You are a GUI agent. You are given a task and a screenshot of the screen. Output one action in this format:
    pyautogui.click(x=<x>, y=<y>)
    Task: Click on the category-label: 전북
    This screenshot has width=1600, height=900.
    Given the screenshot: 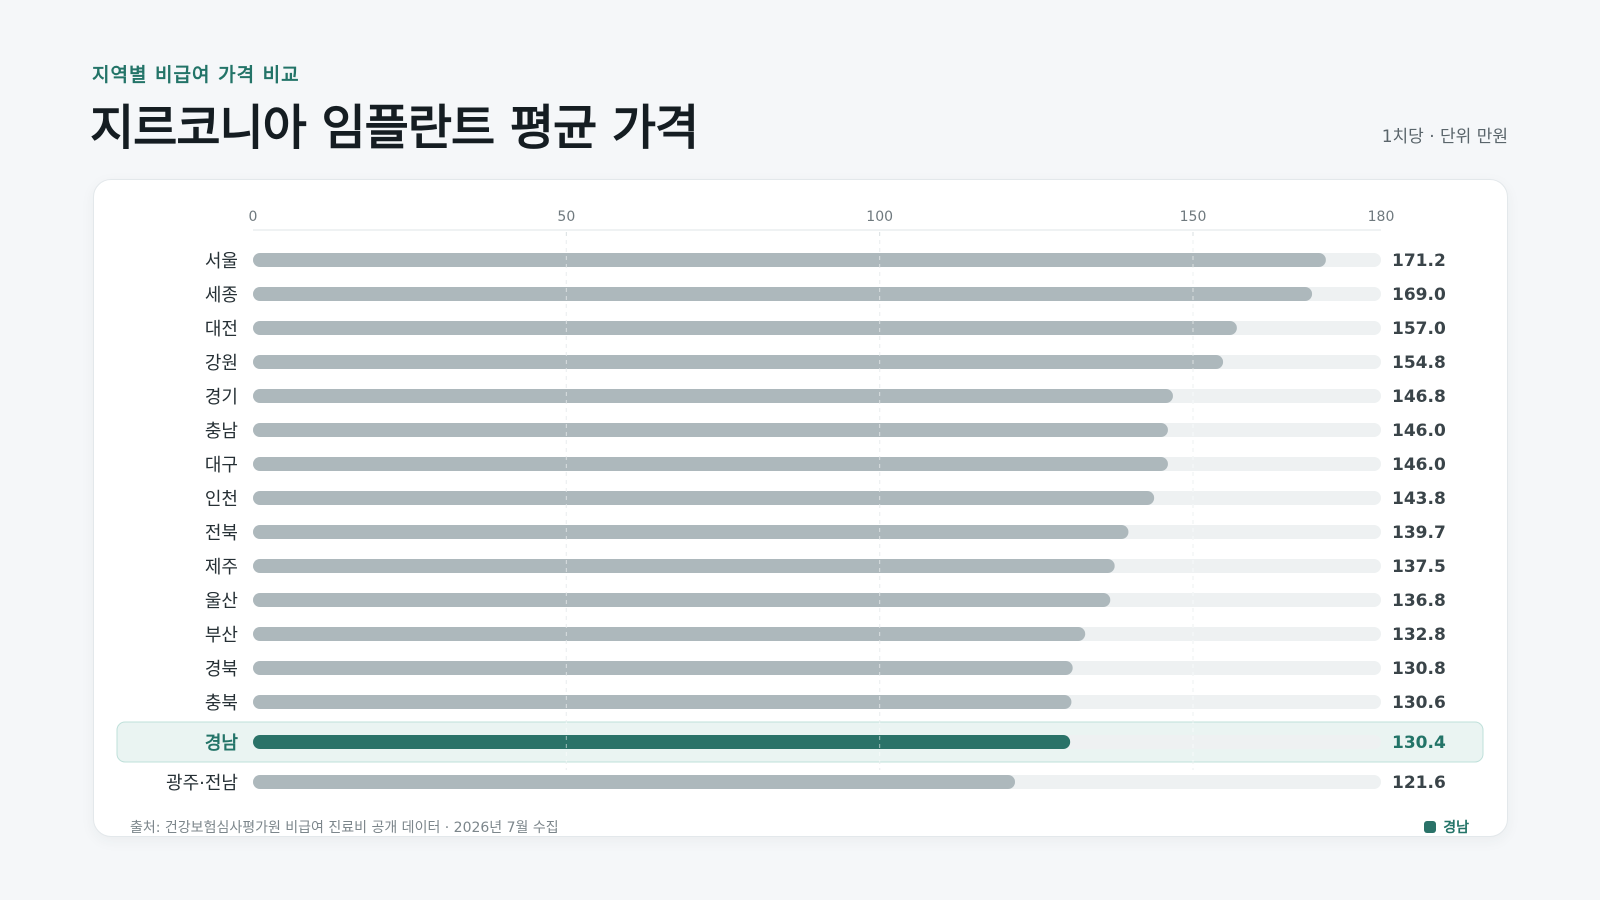 What is the action you would take?
    pyautogui.click(x=221, y=533)
    